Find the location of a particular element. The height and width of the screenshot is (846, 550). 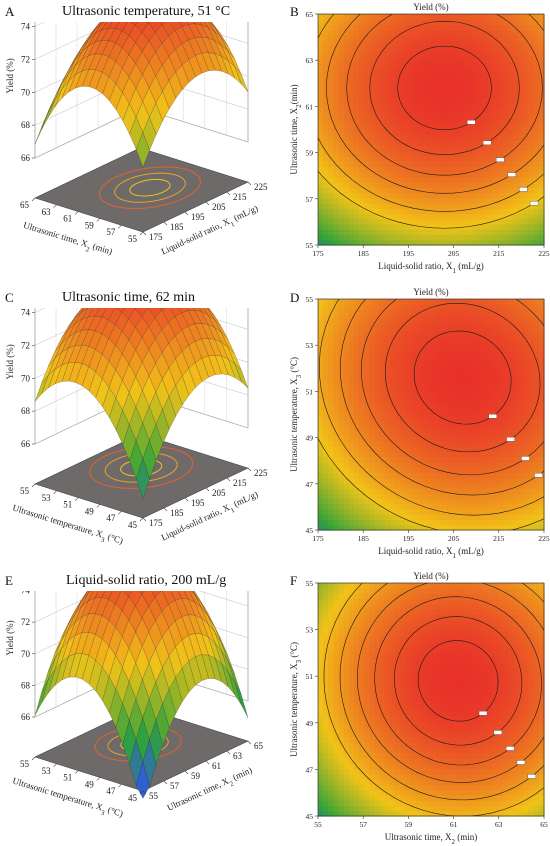

y-tick-label: 57 is located at coordinates (310, 199).